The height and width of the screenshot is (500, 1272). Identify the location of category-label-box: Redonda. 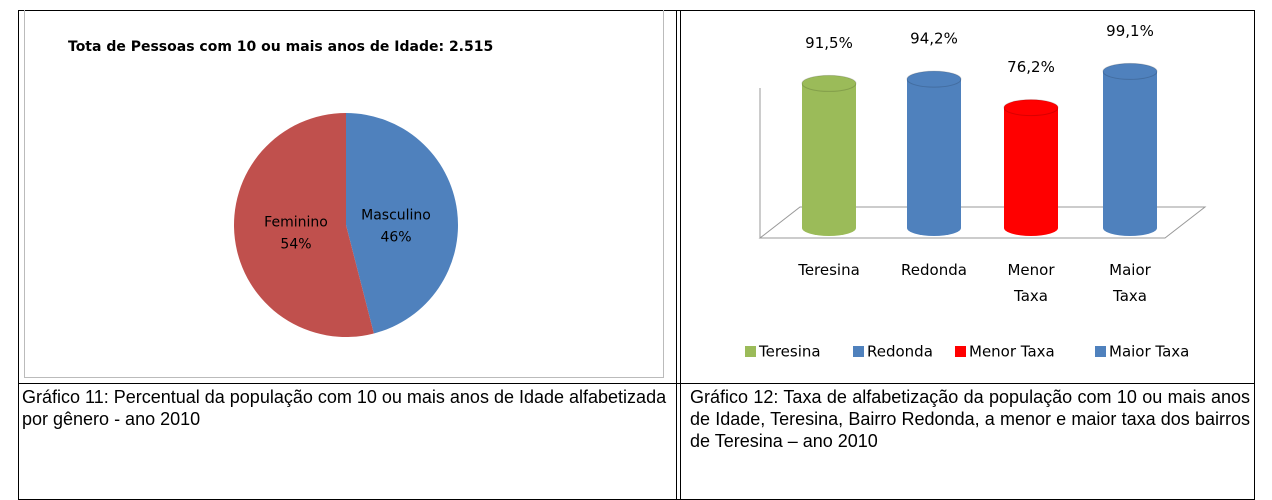
(934, 270).